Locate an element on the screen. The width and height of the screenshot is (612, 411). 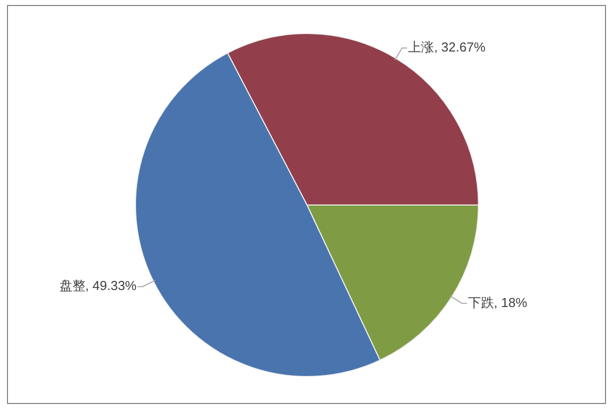
slice-label: 上涨, 32.67% is located at coordinates (447, 47).